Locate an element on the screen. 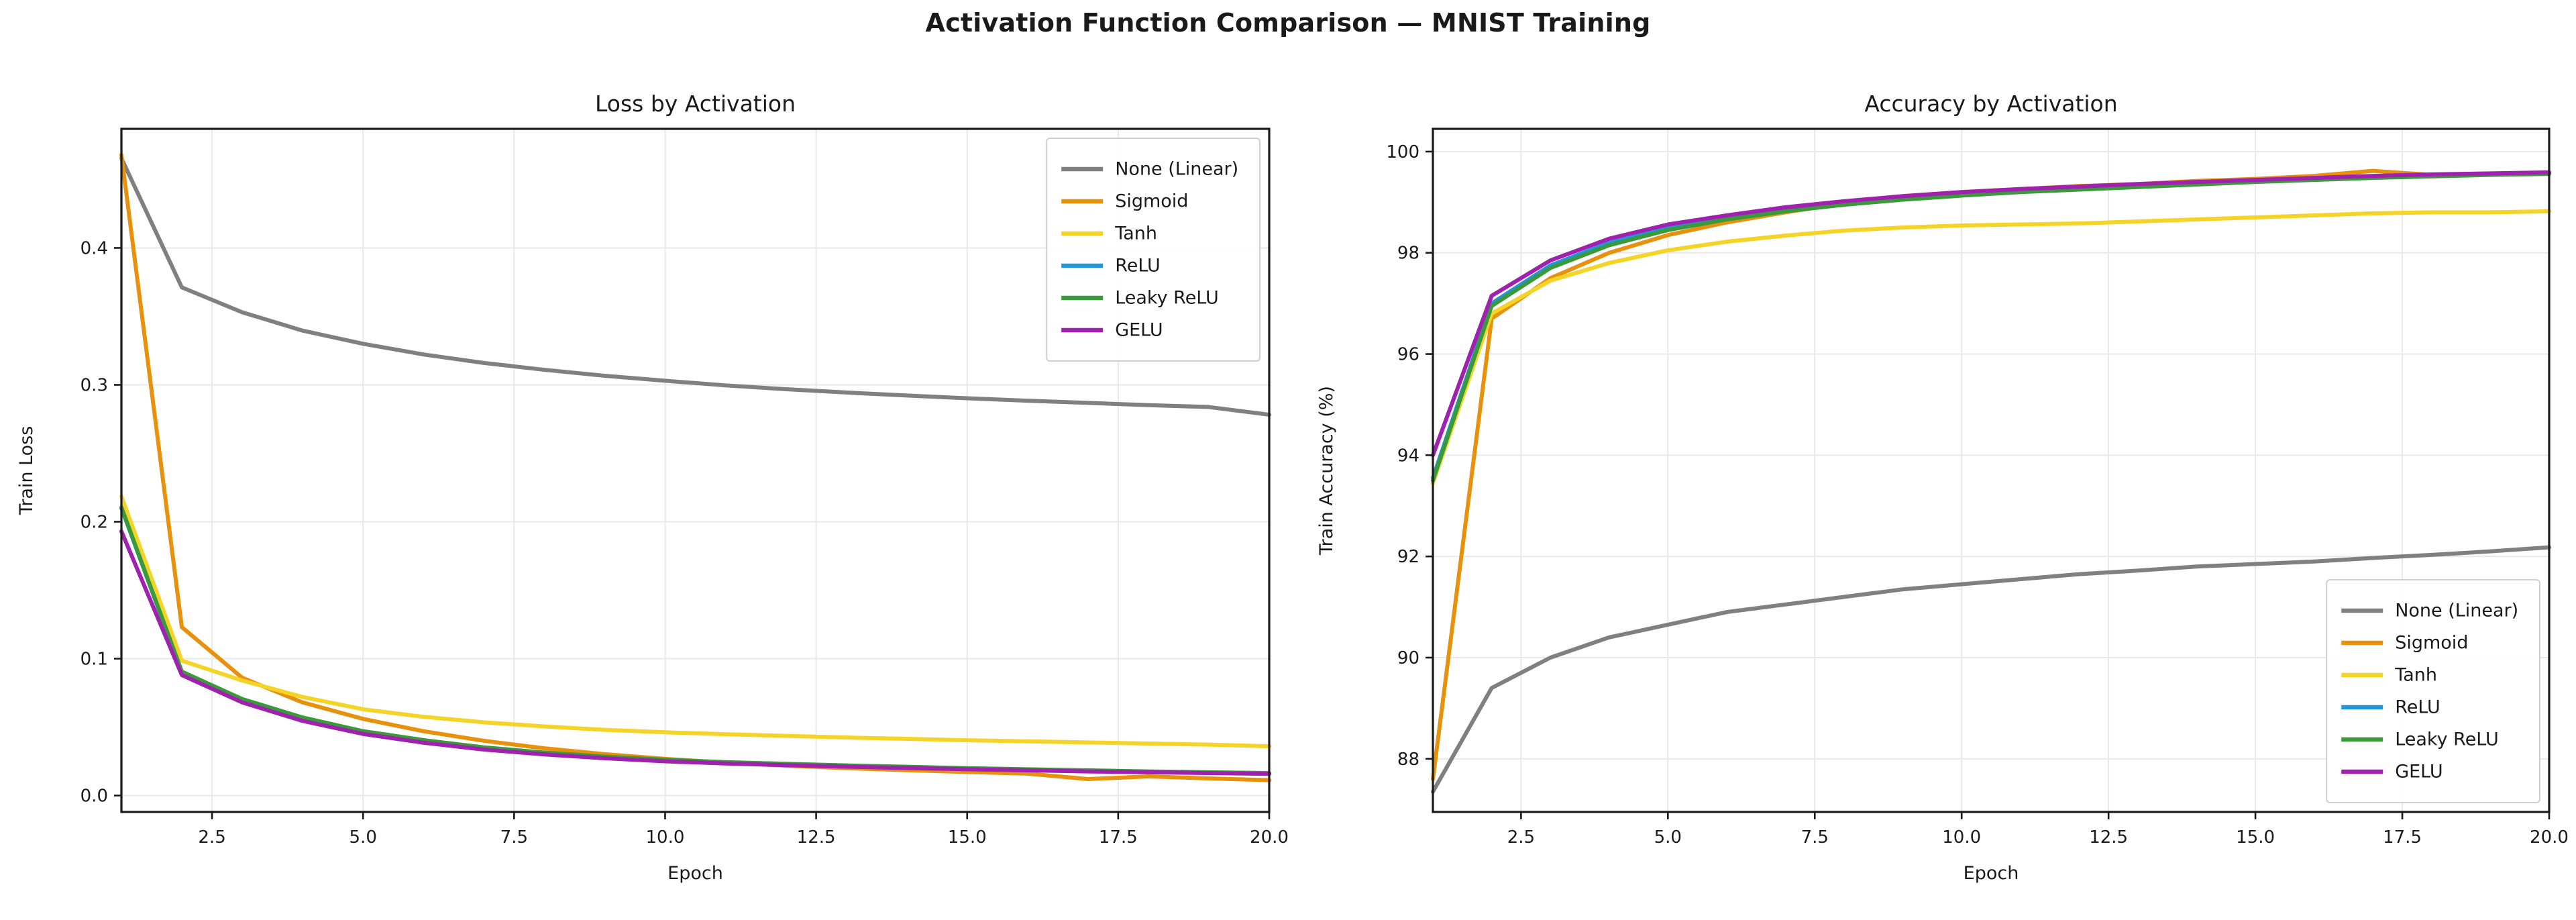 The image size is (2576, 920). subplot-title: Accuracy by Activation is located at coordinates (1990, 104).